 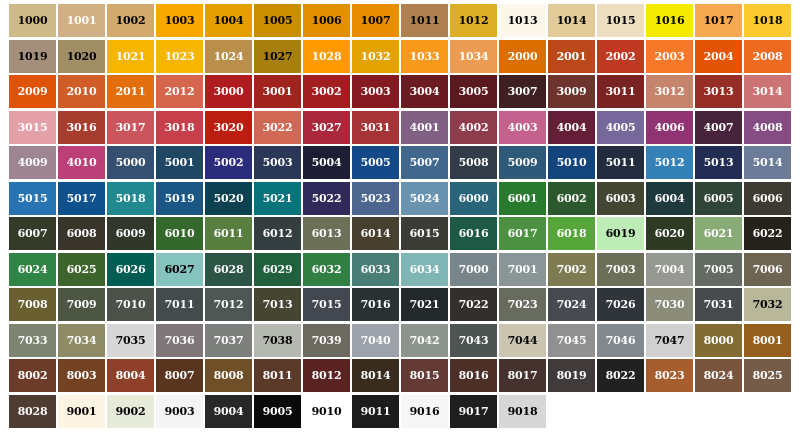 I want to click on color-swatch-5000: 5000, so click(x=130, y=162).